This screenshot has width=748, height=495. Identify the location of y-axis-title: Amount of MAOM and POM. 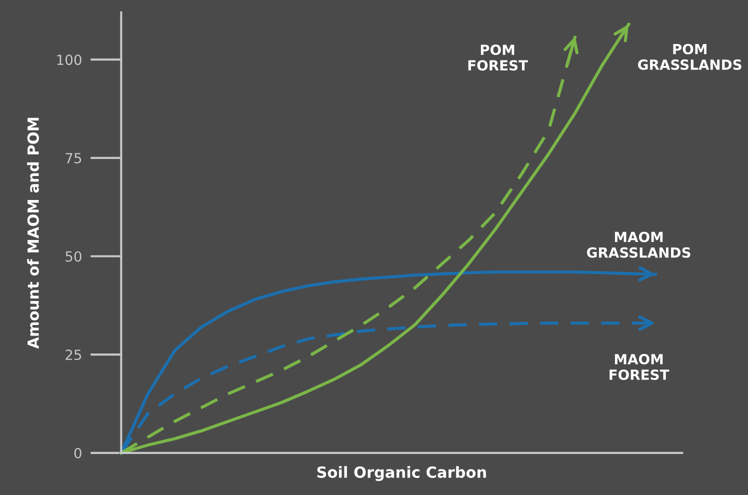
(33, 233).